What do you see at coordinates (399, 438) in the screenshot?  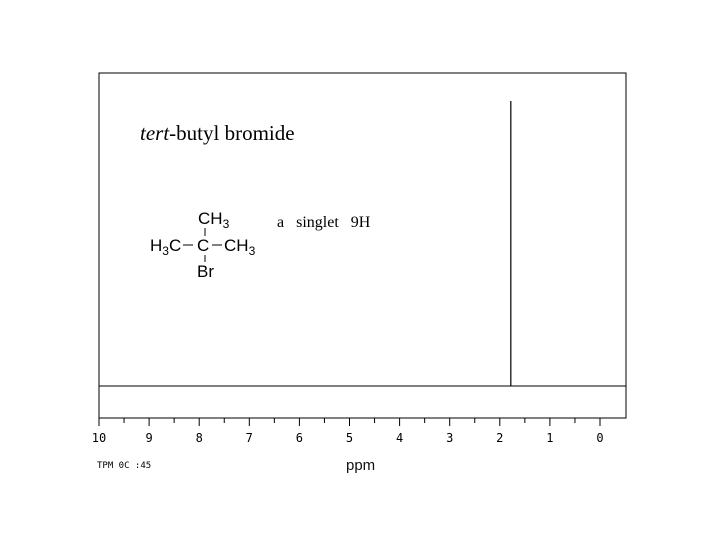 I see `x-tick-label: 4` at bounding box center [399, 438].